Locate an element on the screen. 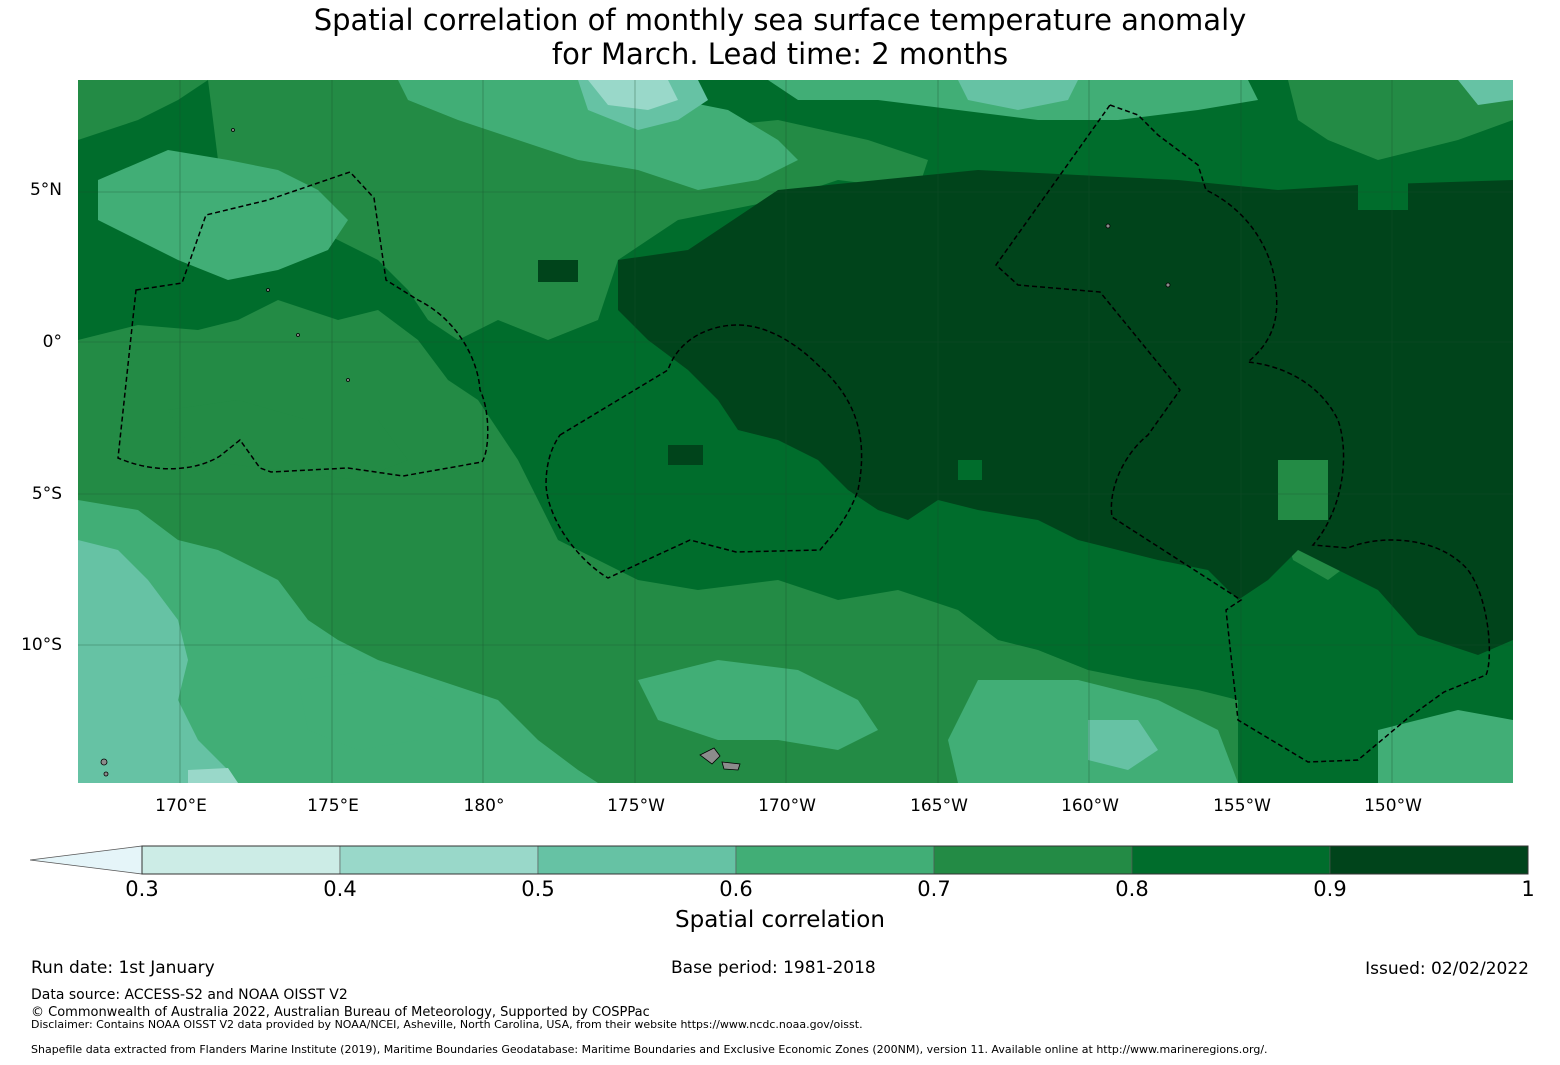 The image size is (1560, 1065). issued-date: Issued: 02/02/2022 is located at coordinates (1447, 969).